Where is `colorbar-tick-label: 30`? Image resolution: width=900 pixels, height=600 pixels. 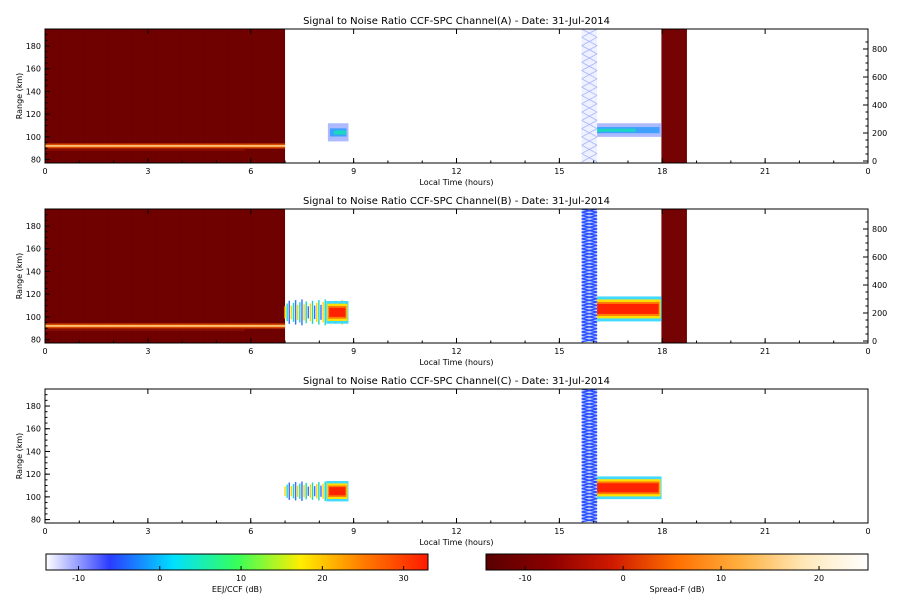 colorbar-tick-label: 30 is located at coordinates (404, 578).